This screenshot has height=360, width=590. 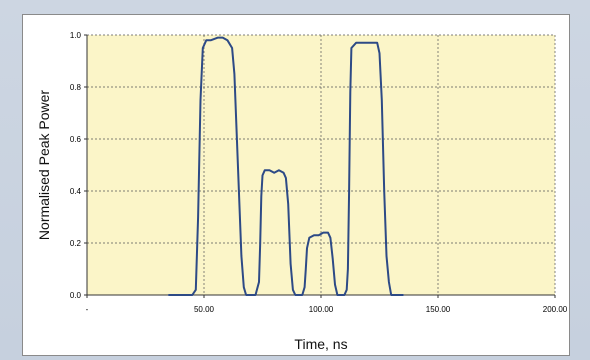 I want to click on y-tick-label: 0.0, so click(x=76, y=295).